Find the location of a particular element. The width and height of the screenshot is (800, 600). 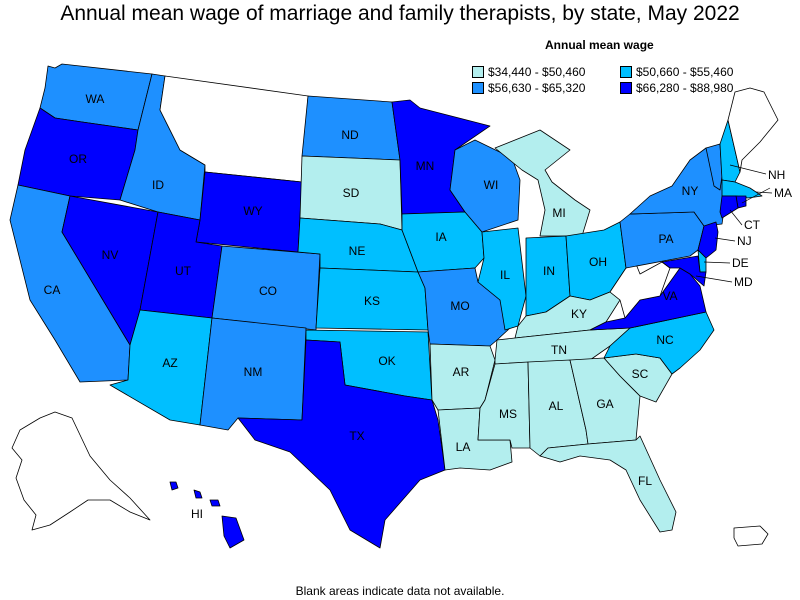

legend-label-3: $56,630 - $65,320 is located at coordinates (537, 88).